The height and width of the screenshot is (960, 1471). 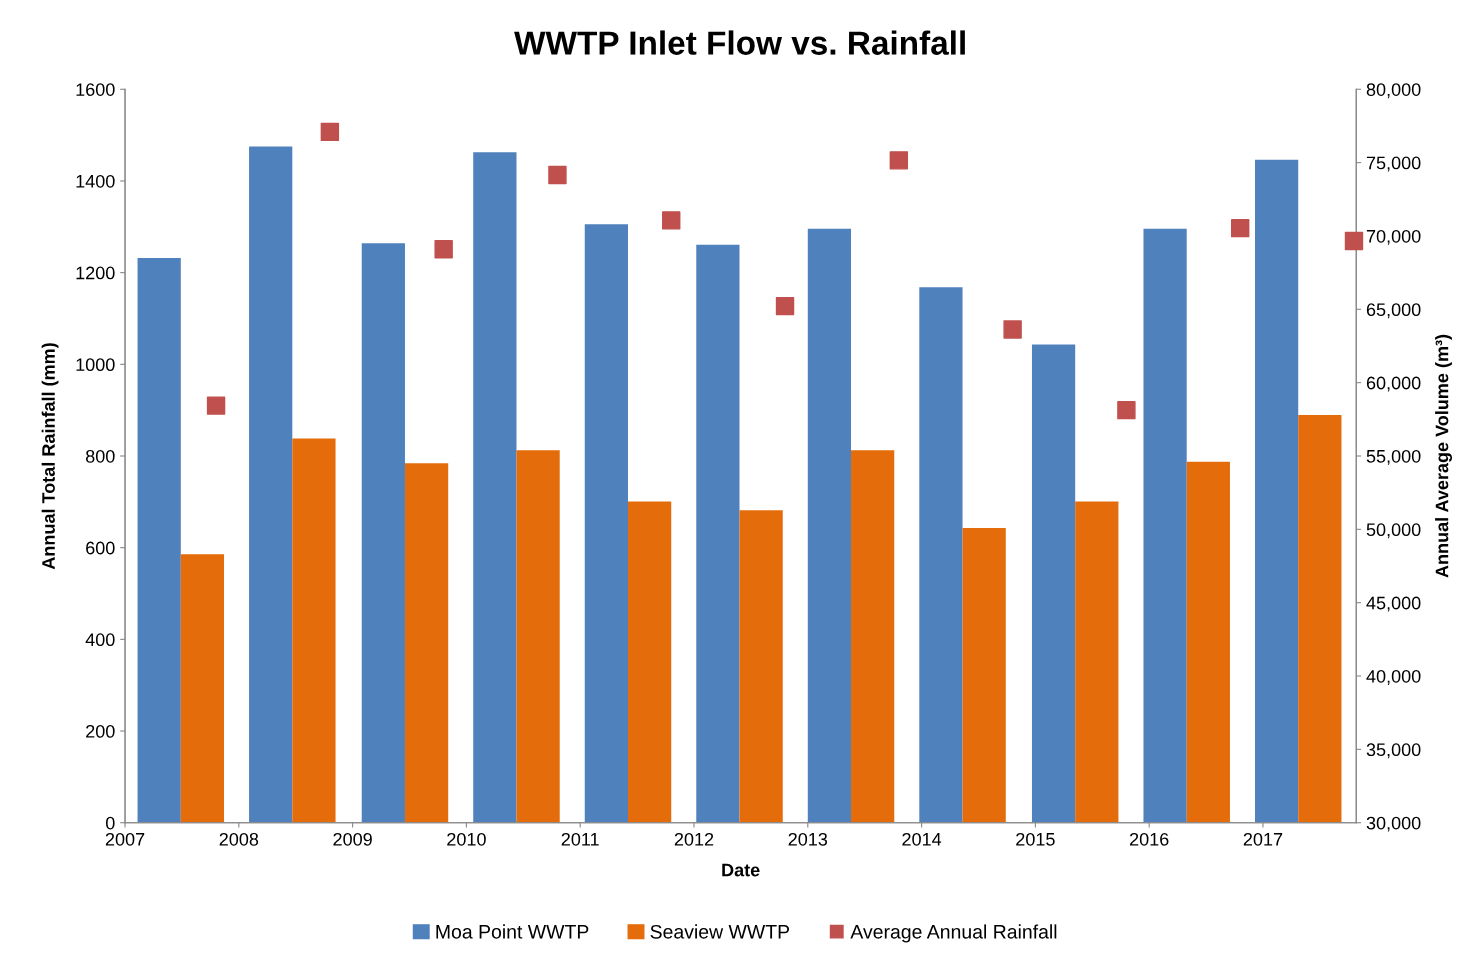 I want to click on y2-tick-label: 65,000, so click(x=1393, y=311).